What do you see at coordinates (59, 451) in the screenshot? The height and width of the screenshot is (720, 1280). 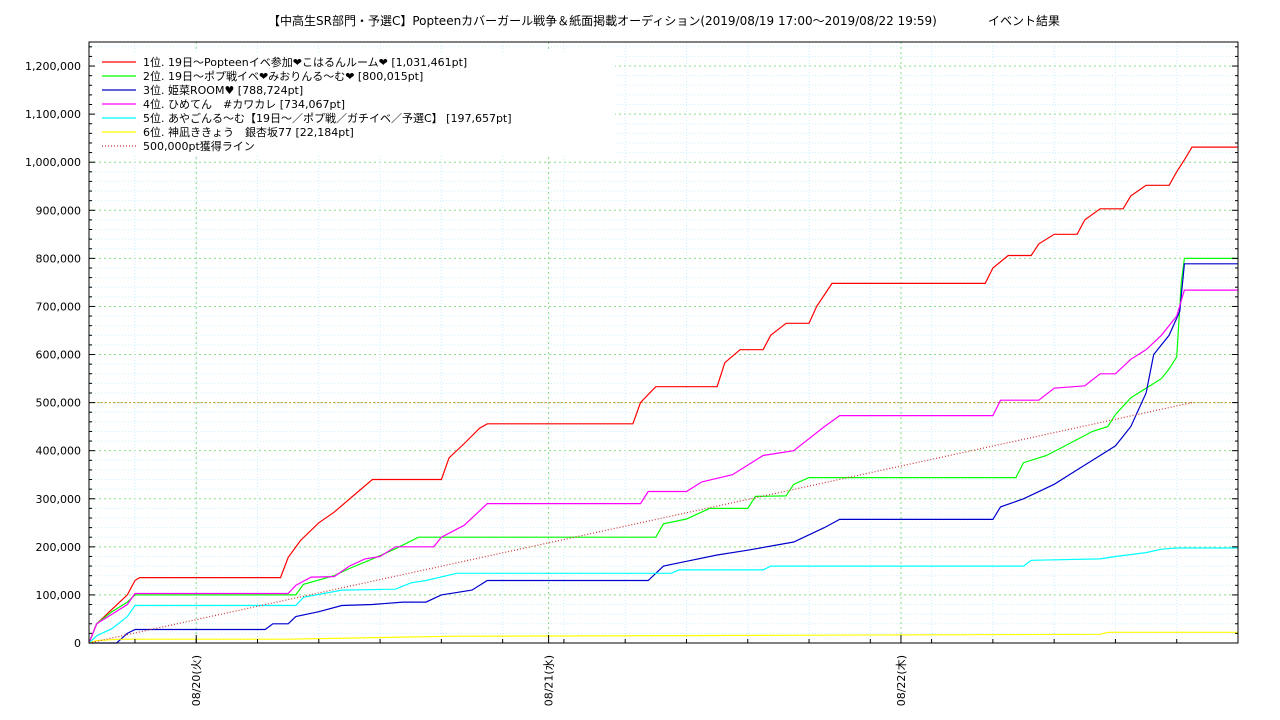 I see `y-tick-label: 400,000` at bounding box center [59, 451].